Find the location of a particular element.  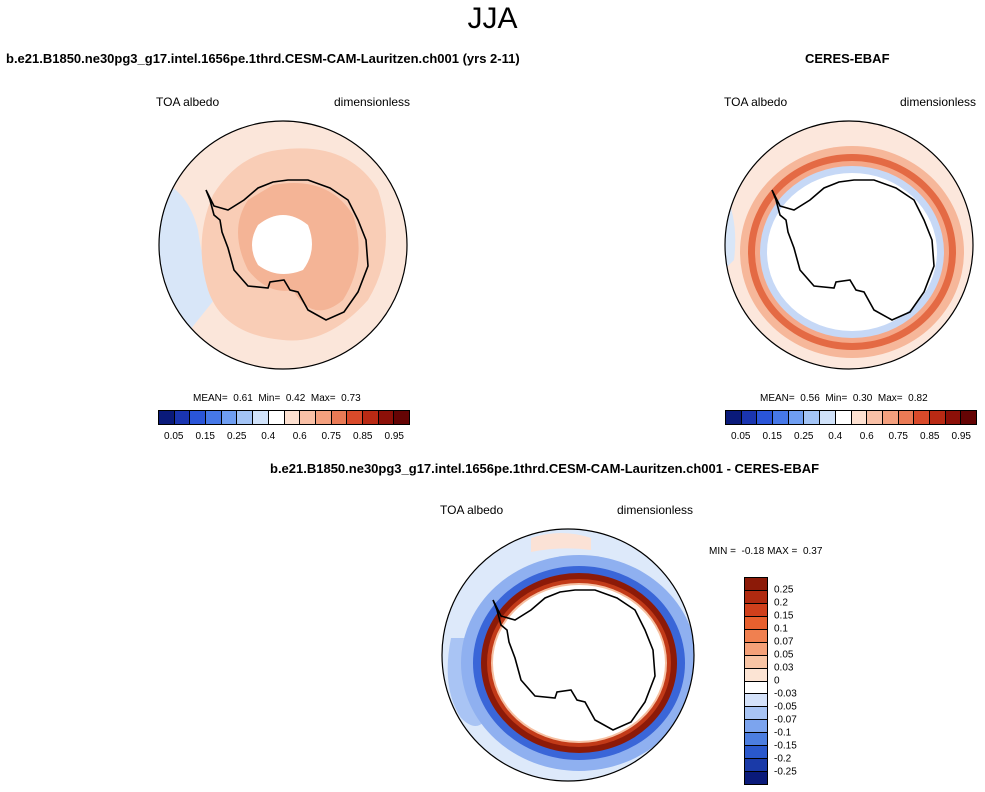

right-units-label: dimensionless is located at coordinates (938, 102).